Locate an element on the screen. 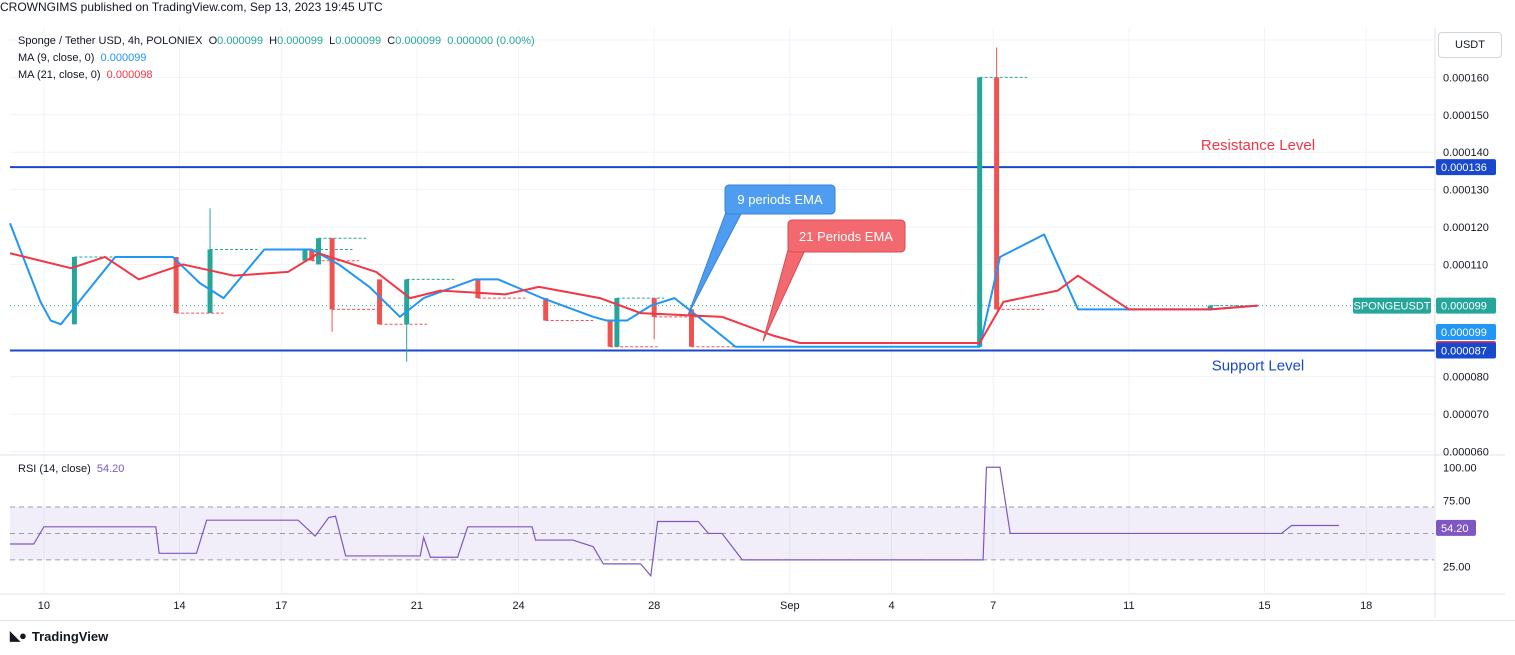  low-label: L is located at coordinates (332, 41).